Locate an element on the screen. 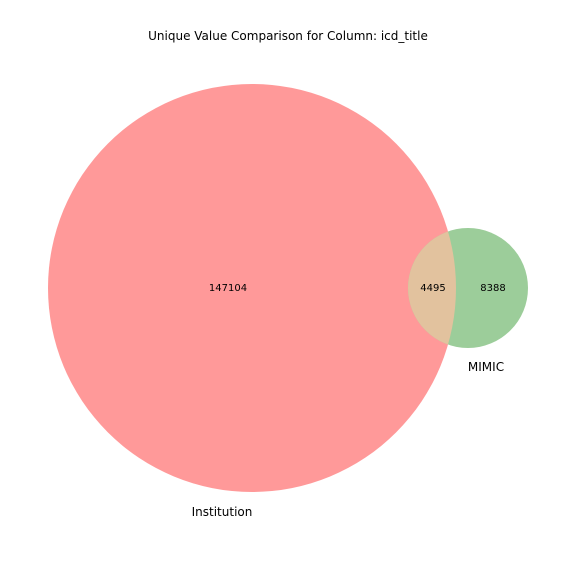 This screenshot has width=576, height=576. intersection-region is located at coordinates (432, 288).